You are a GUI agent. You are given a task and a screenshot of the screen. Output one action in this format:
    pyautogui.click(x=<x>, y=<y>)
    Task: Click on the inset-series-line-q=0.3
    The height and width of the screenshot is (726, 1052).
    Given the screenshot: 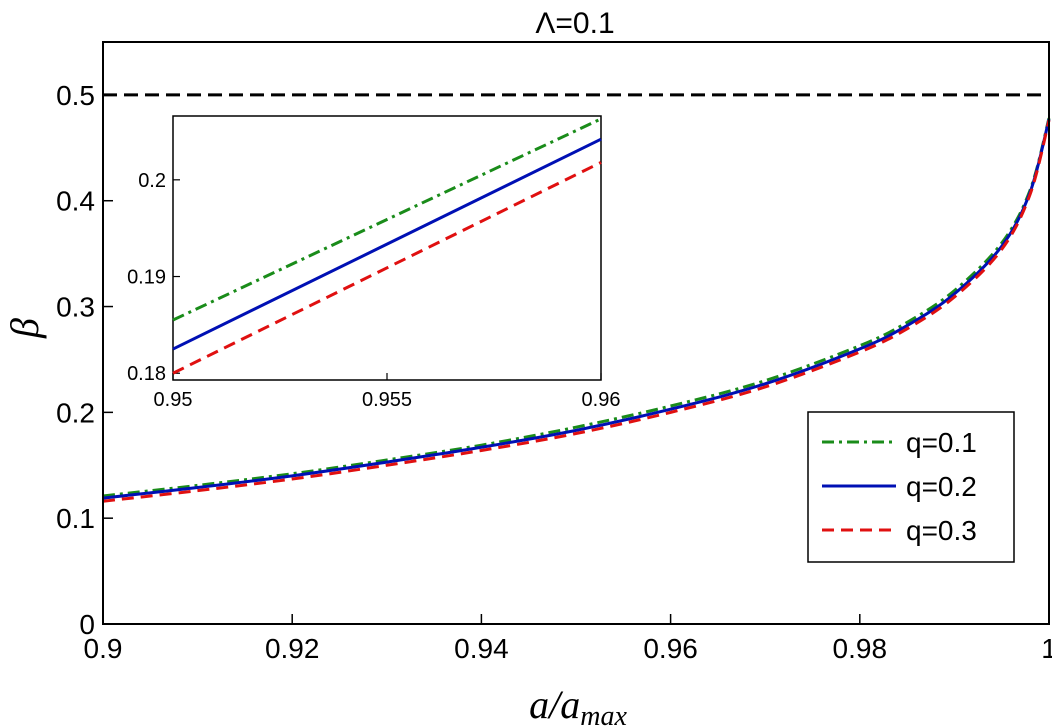 What is the action you would take?
    pyautogui.click(x=387, y=268)
    